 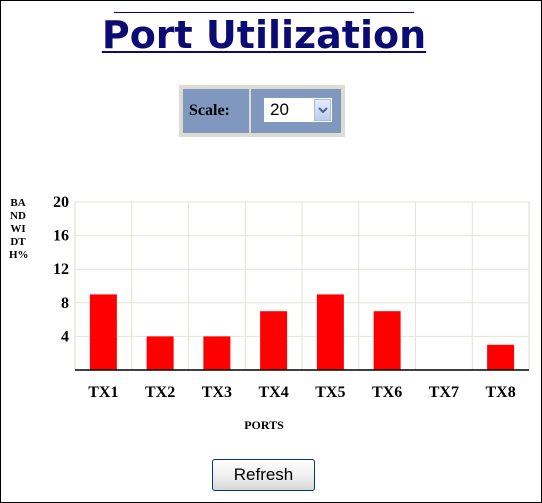 What do you see at coordinates (65, 303) in the screenshot?
I see `y-tick-label: 8` at bounding box center [65, 303].